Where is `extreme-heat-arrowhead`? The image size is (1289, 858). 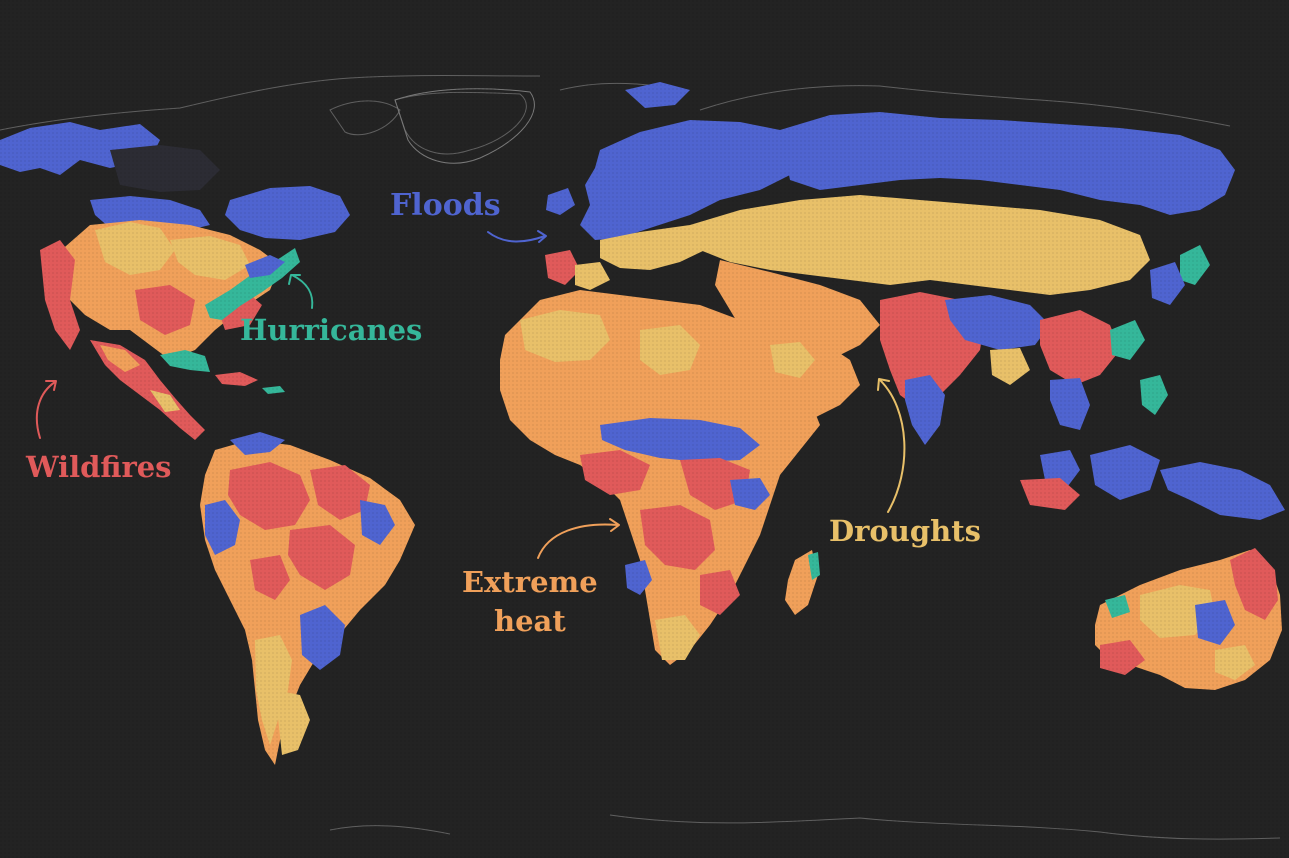 extreme-heat-arrowhead is located at coordinates (614, 525).